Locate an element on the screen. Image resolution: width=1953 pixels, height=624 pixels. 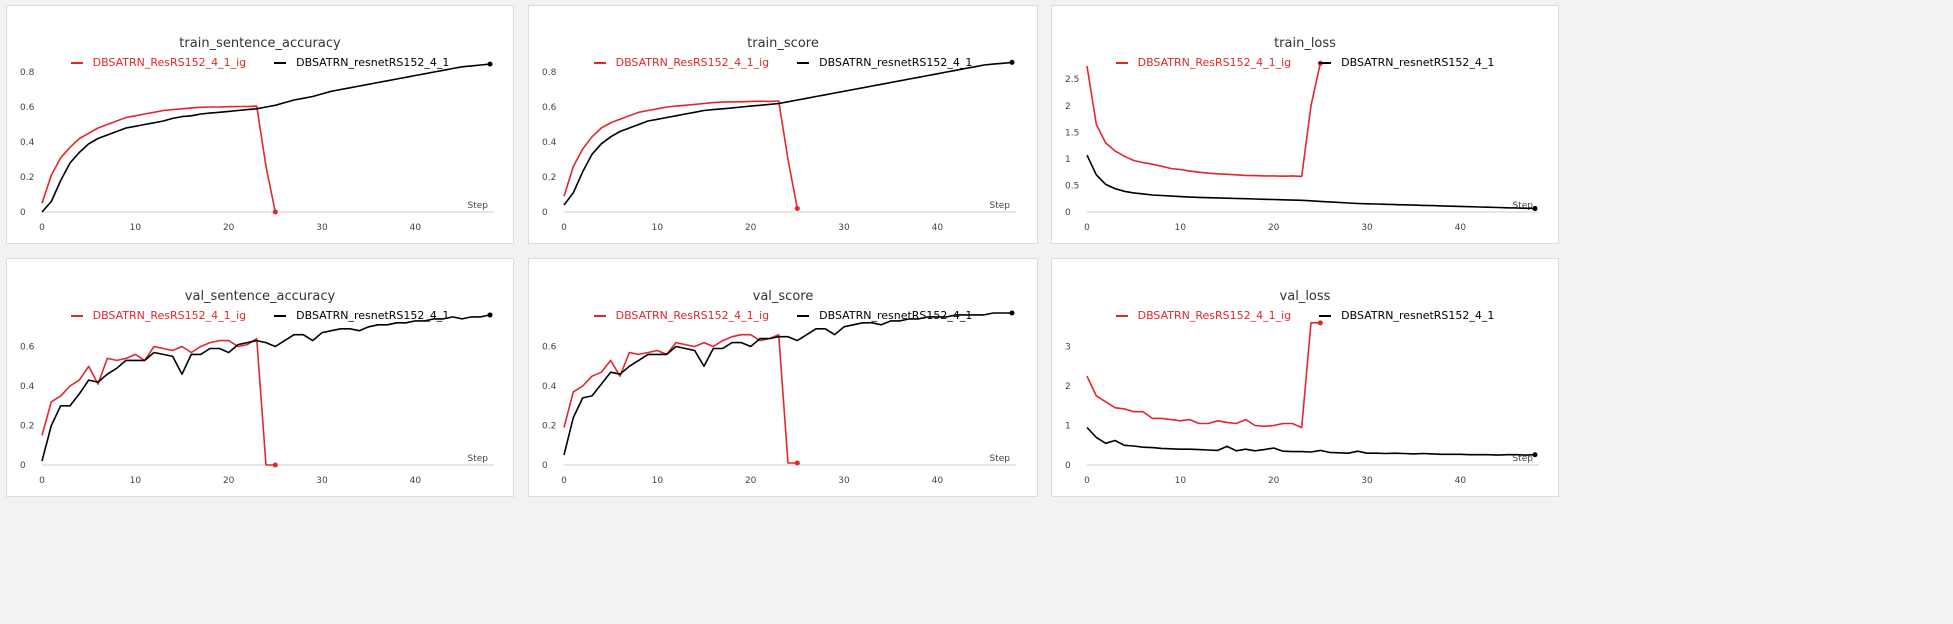
y-tick-label: 2.5 is located at coordinates (1072, 80).